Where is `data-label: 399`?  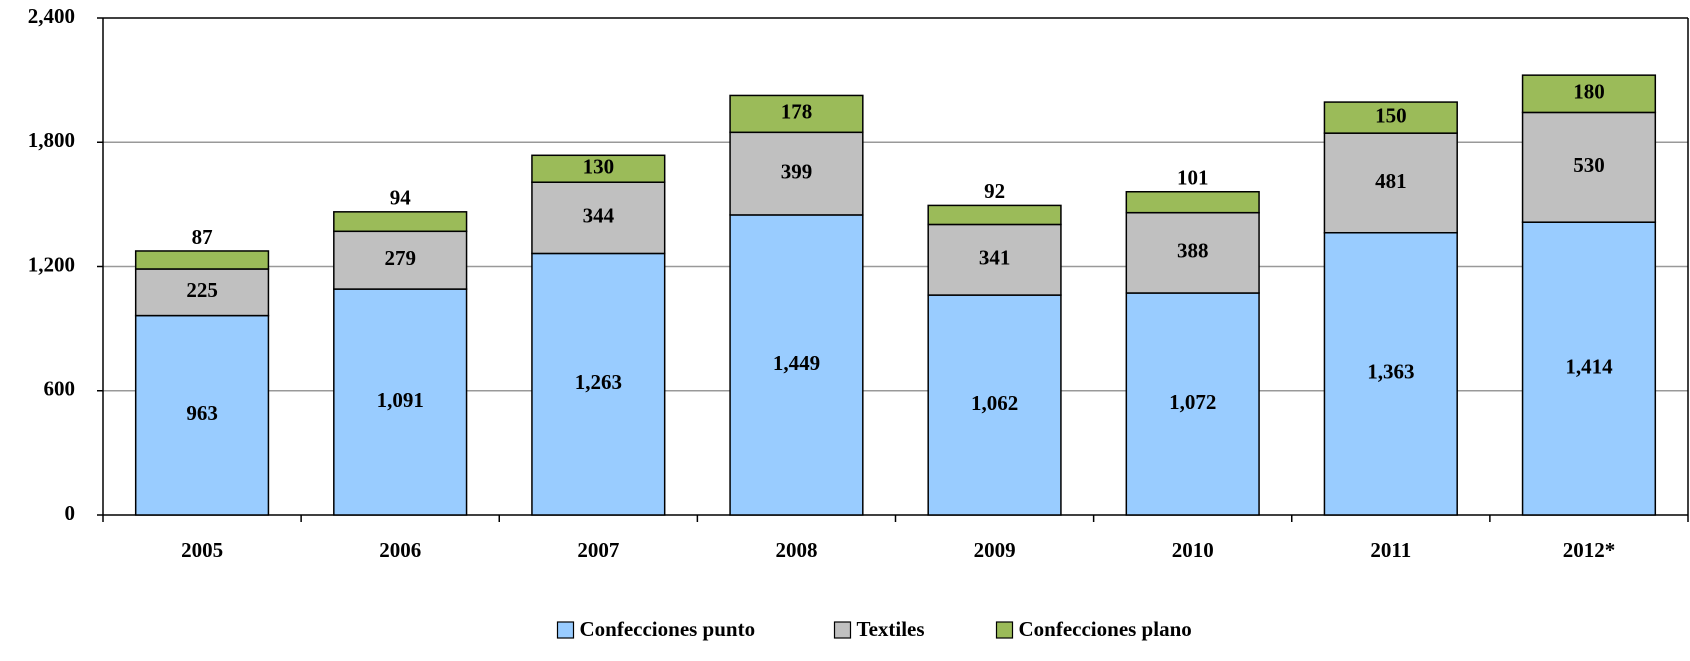
data-label: 399 is located at coordinates (797, 171).